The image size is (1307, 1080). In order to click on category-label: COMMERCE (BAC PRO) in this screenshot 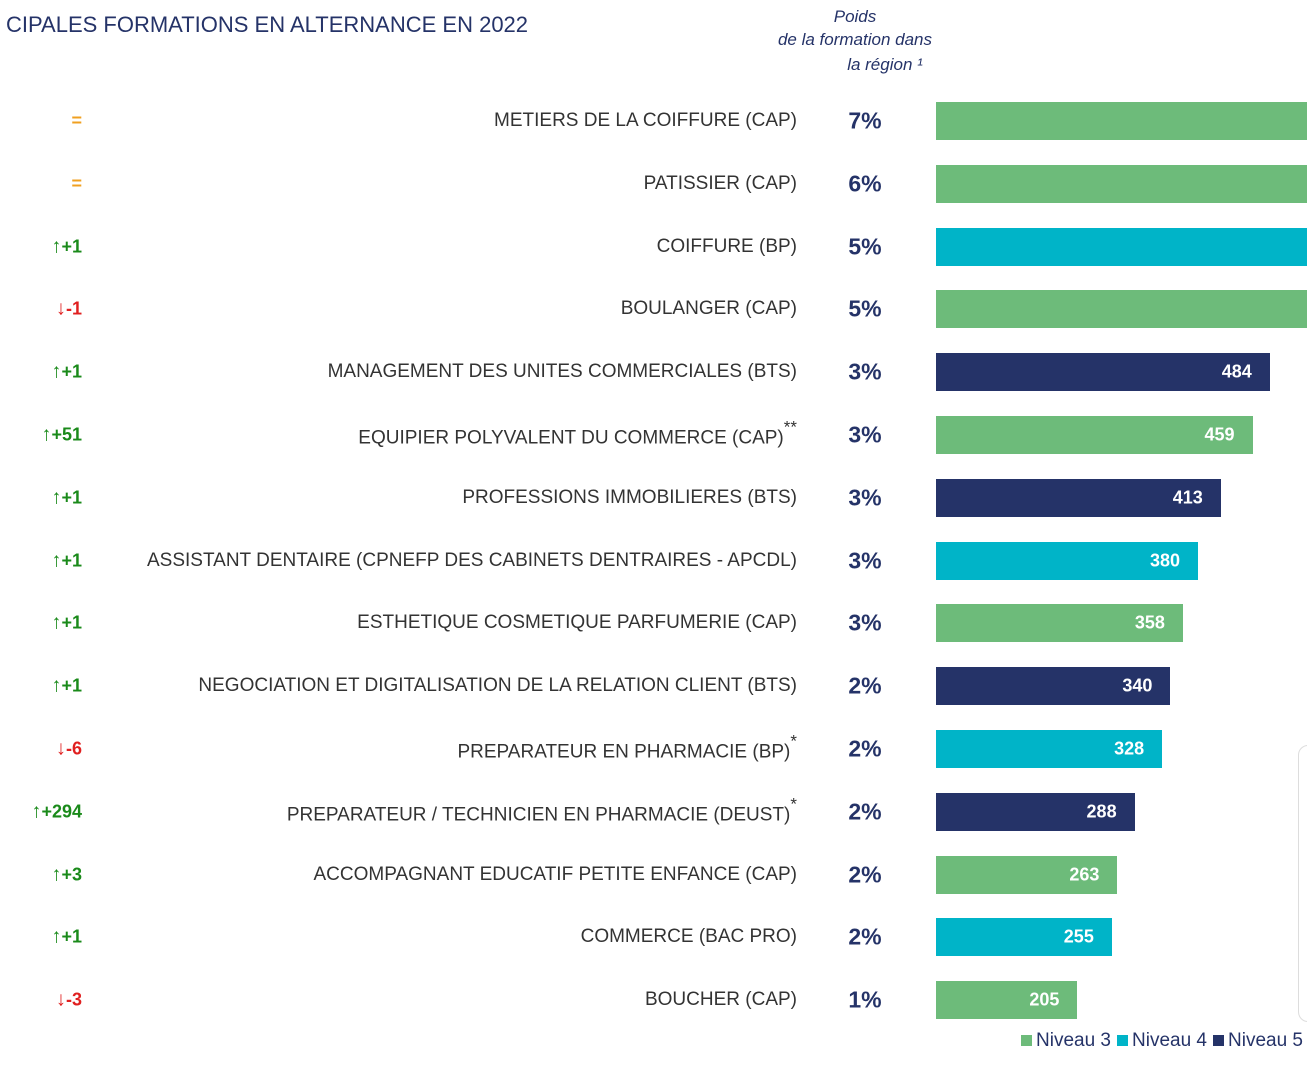, I will do `click(447, 937)`.